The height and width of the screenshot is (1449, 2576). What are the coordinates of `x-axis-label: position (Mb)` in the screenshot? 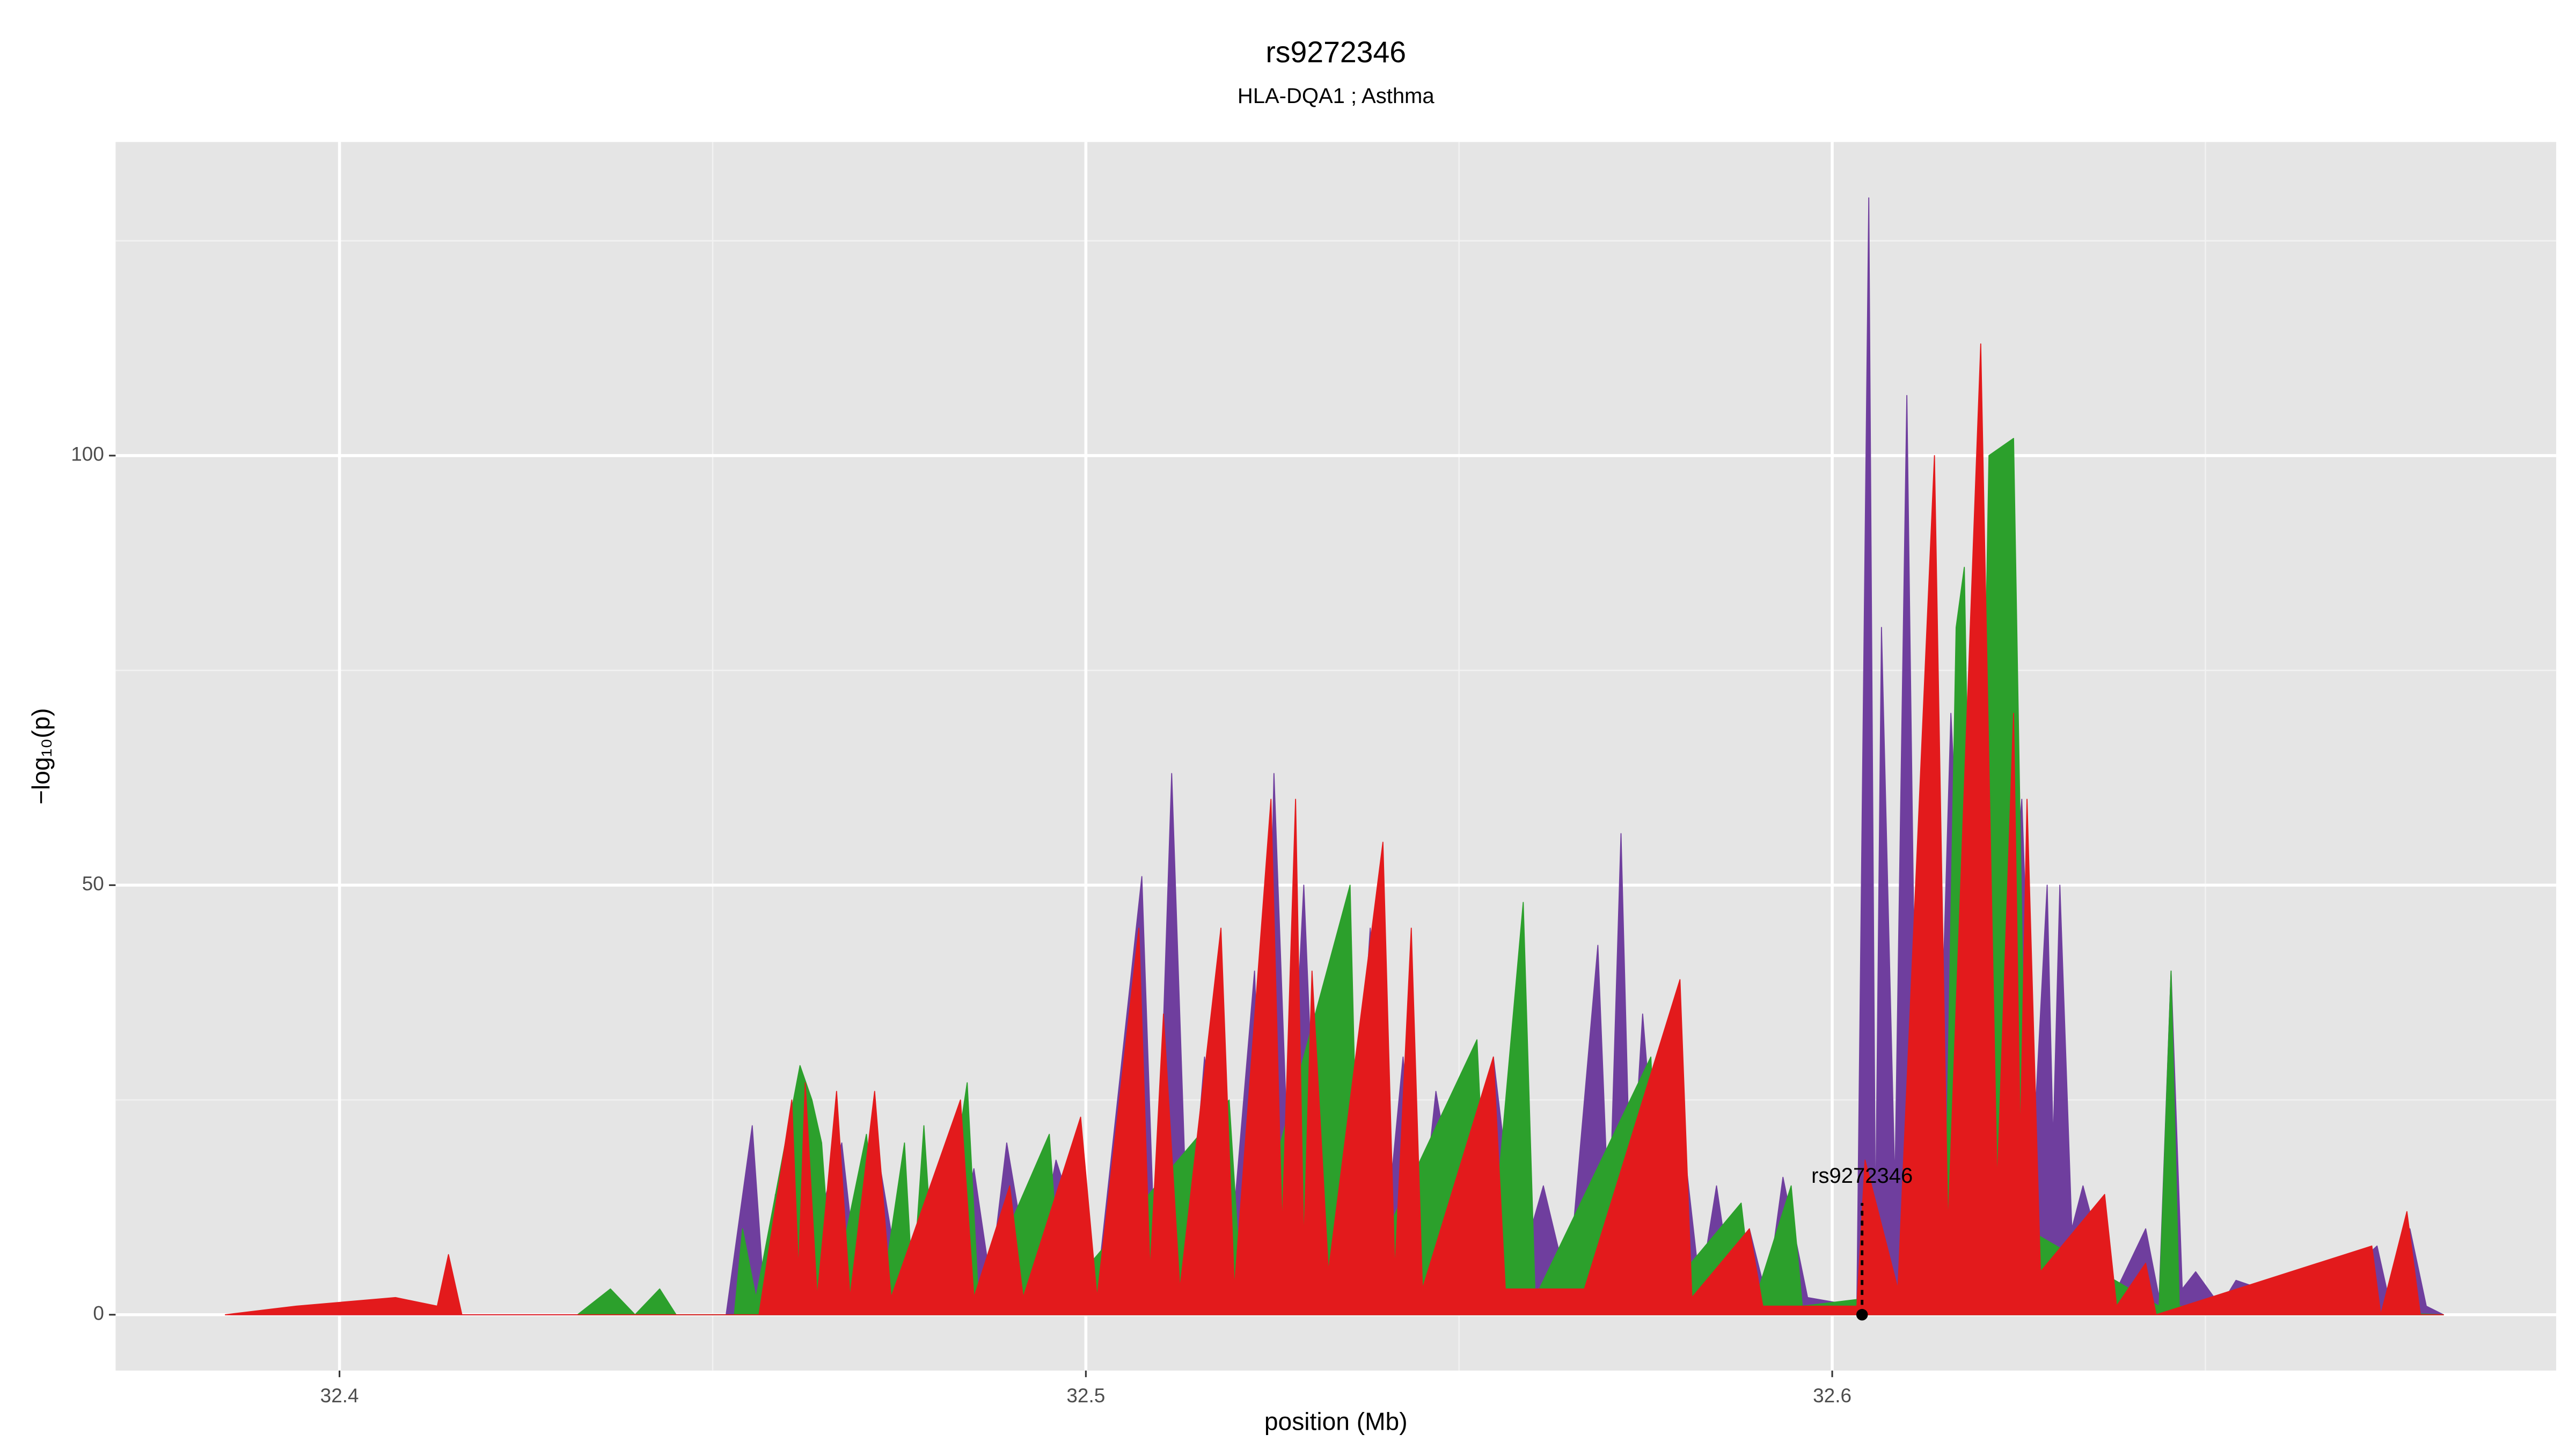 It's located at (1336, 1421).